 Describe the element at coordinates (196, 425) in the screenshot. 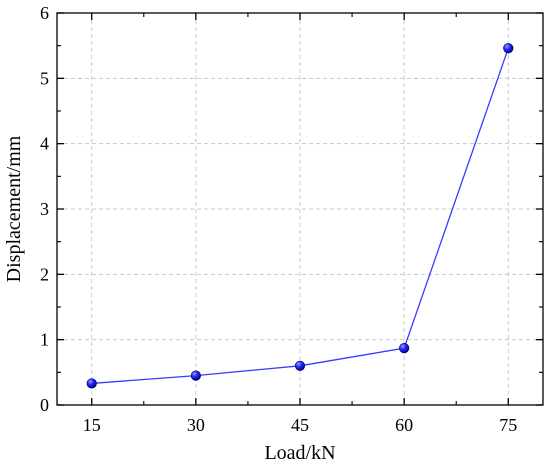

I see `x-tick-label: 30` at that location.